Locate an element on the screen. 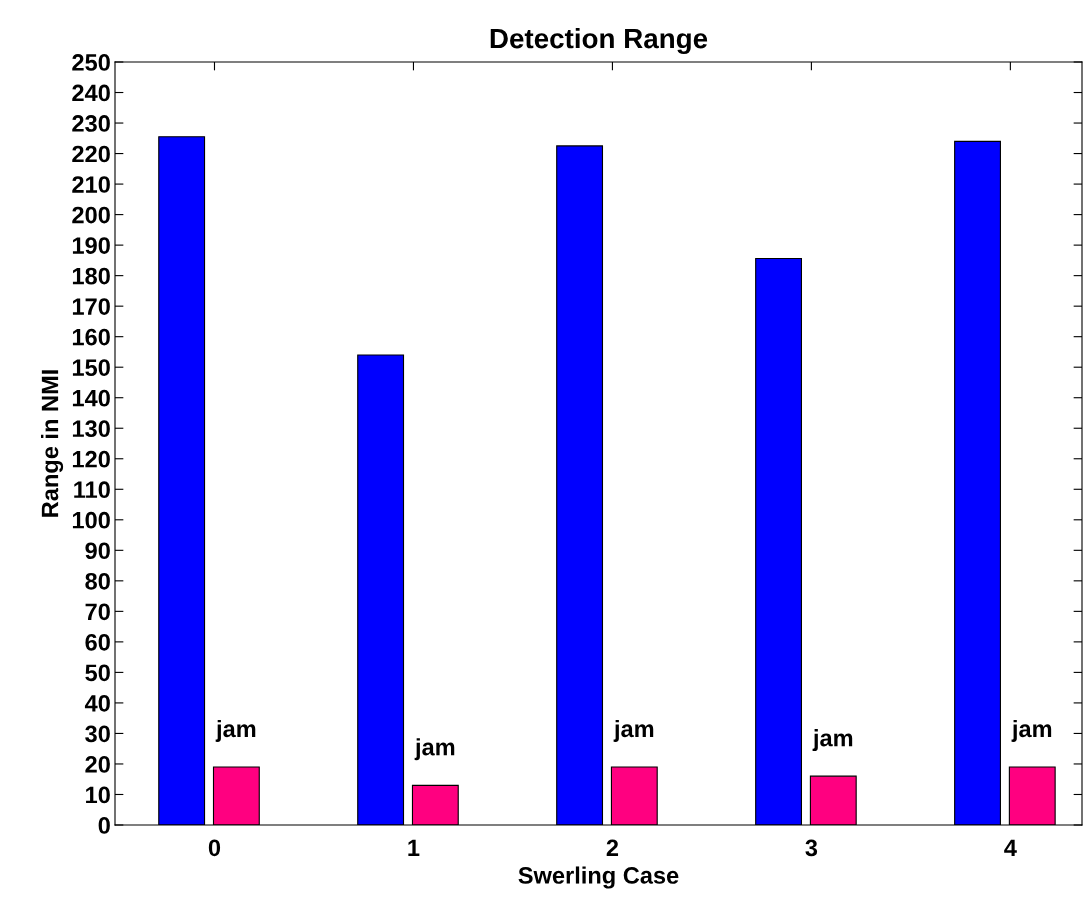 This screenshot has height=903, width=1086. y-tick-label: 80 is located at coordinates (97, 581).